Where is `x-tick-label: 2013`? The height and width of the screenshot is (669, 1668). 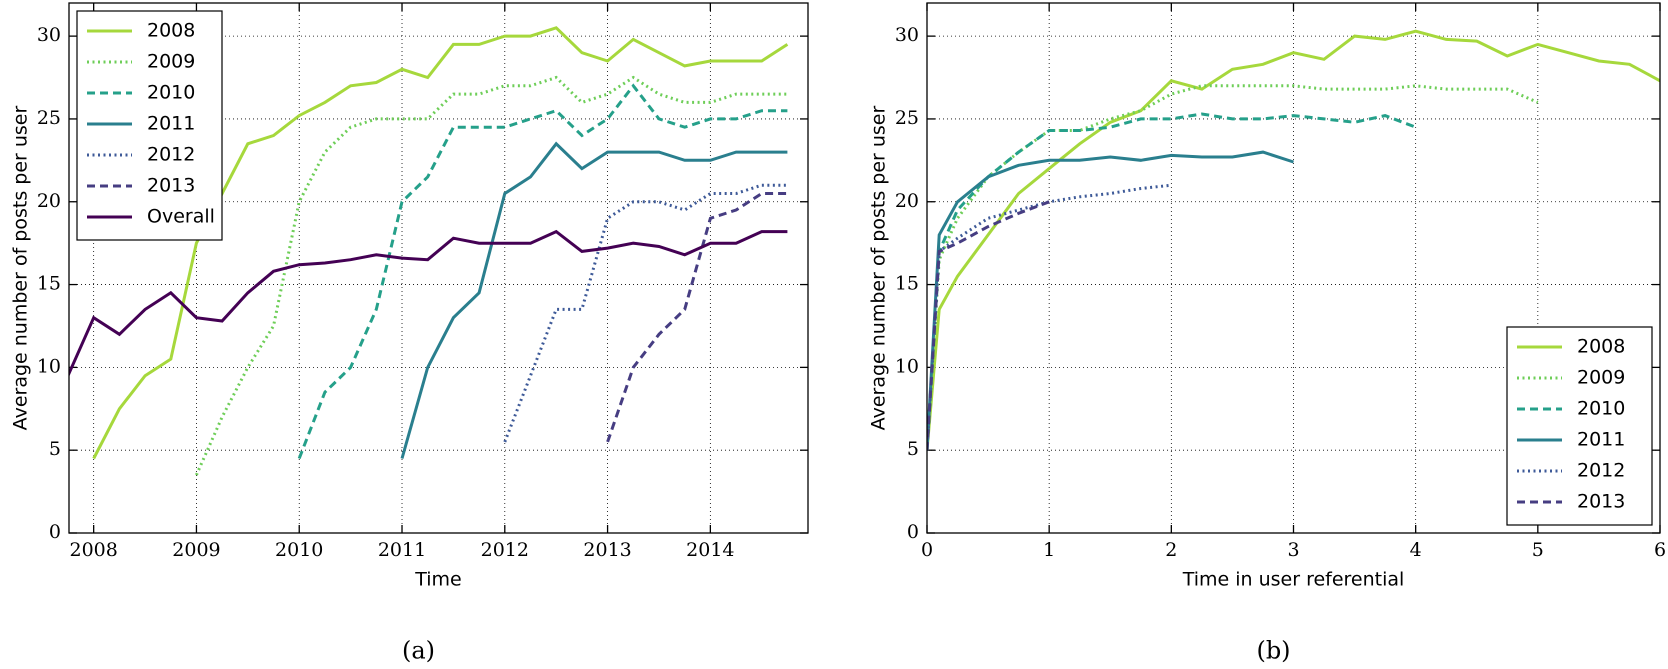 x-tick-label: 2013 is located at coordinates (607, 550).